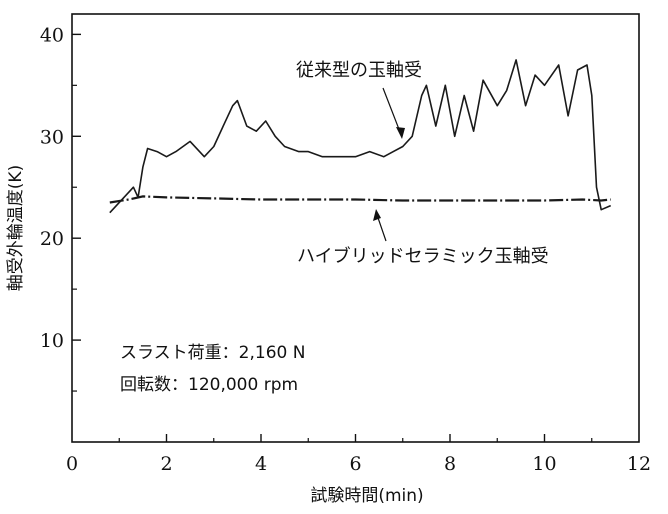 The height and width of the screenshot is (514, 668). I want to click on y-tick-label: 30, so click(52, 137).